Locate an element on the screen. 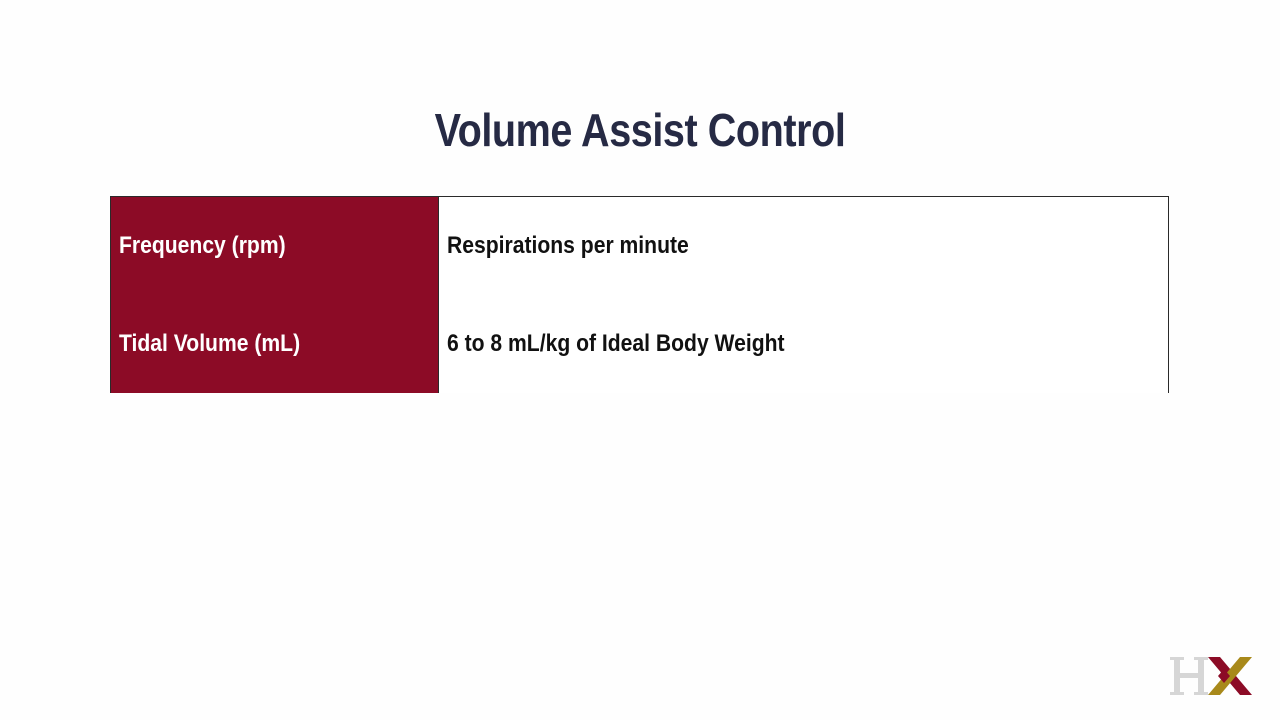  row-value-text: 6 to 8 mL/kg of Ideal Body Weight is located at coordinates (616, 343).